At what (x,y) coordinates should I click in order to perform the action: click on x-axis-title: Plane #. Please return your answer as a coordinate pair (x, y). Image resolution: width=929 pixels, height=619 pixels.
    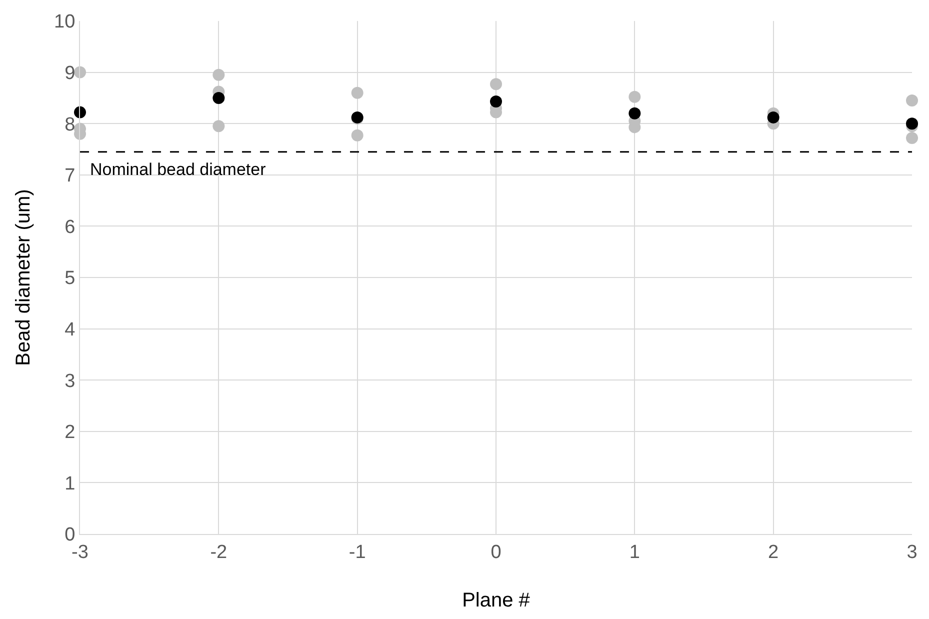
    Looking at the image, I should click on (496, 600).